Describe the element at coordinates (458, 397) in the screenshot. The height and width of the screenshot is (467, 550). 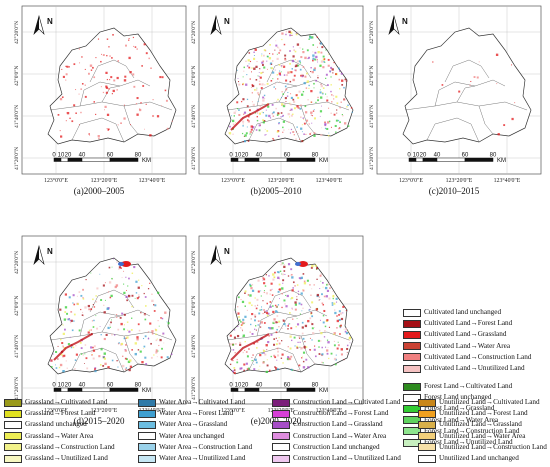
I see `legend-label: Forest Land unchanged` at that location.